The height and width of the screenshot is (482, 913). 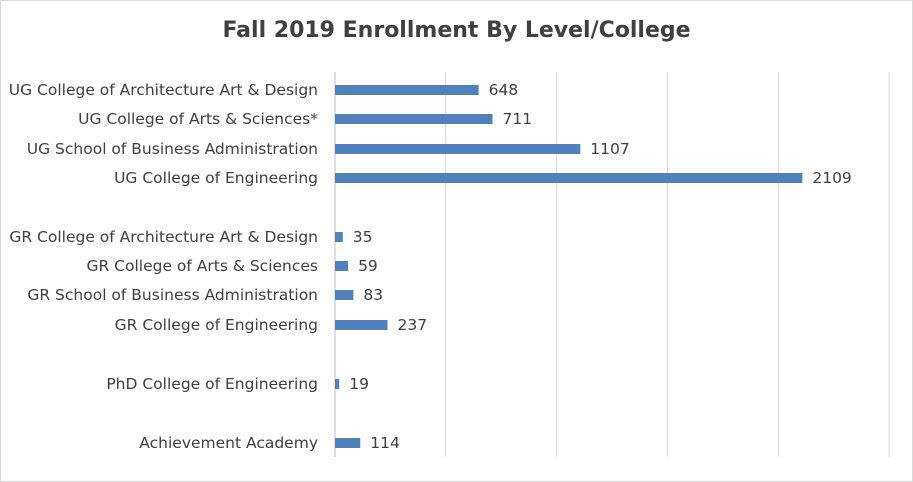 What do you see at coordinates (359, 384) in the screenshot?
I see `value-label: 19` at bounding box center [359, 384].